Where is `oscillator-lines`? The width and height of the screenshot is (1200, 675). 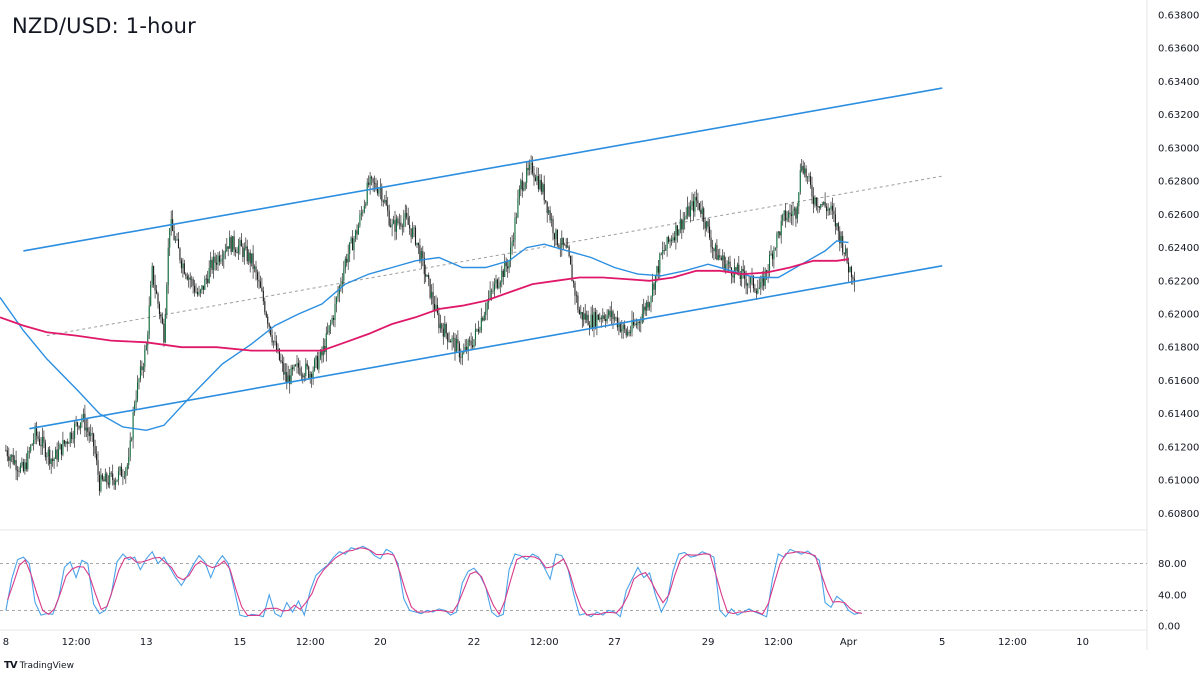
oscillator-lines is located at coordinates (434, 581).